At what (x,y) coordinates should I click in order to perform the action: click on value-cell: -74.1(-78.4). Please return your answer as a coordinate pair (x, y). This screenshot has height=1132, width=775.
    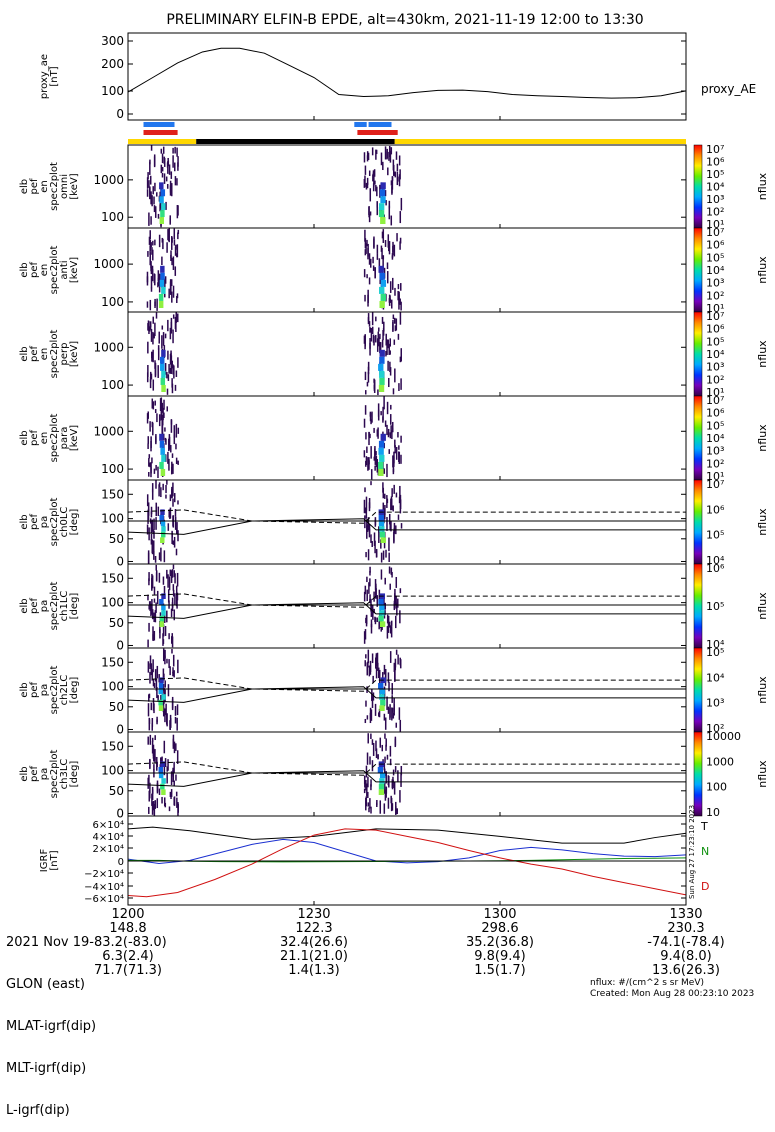
    Looking at the image, I should click on (686, 942).